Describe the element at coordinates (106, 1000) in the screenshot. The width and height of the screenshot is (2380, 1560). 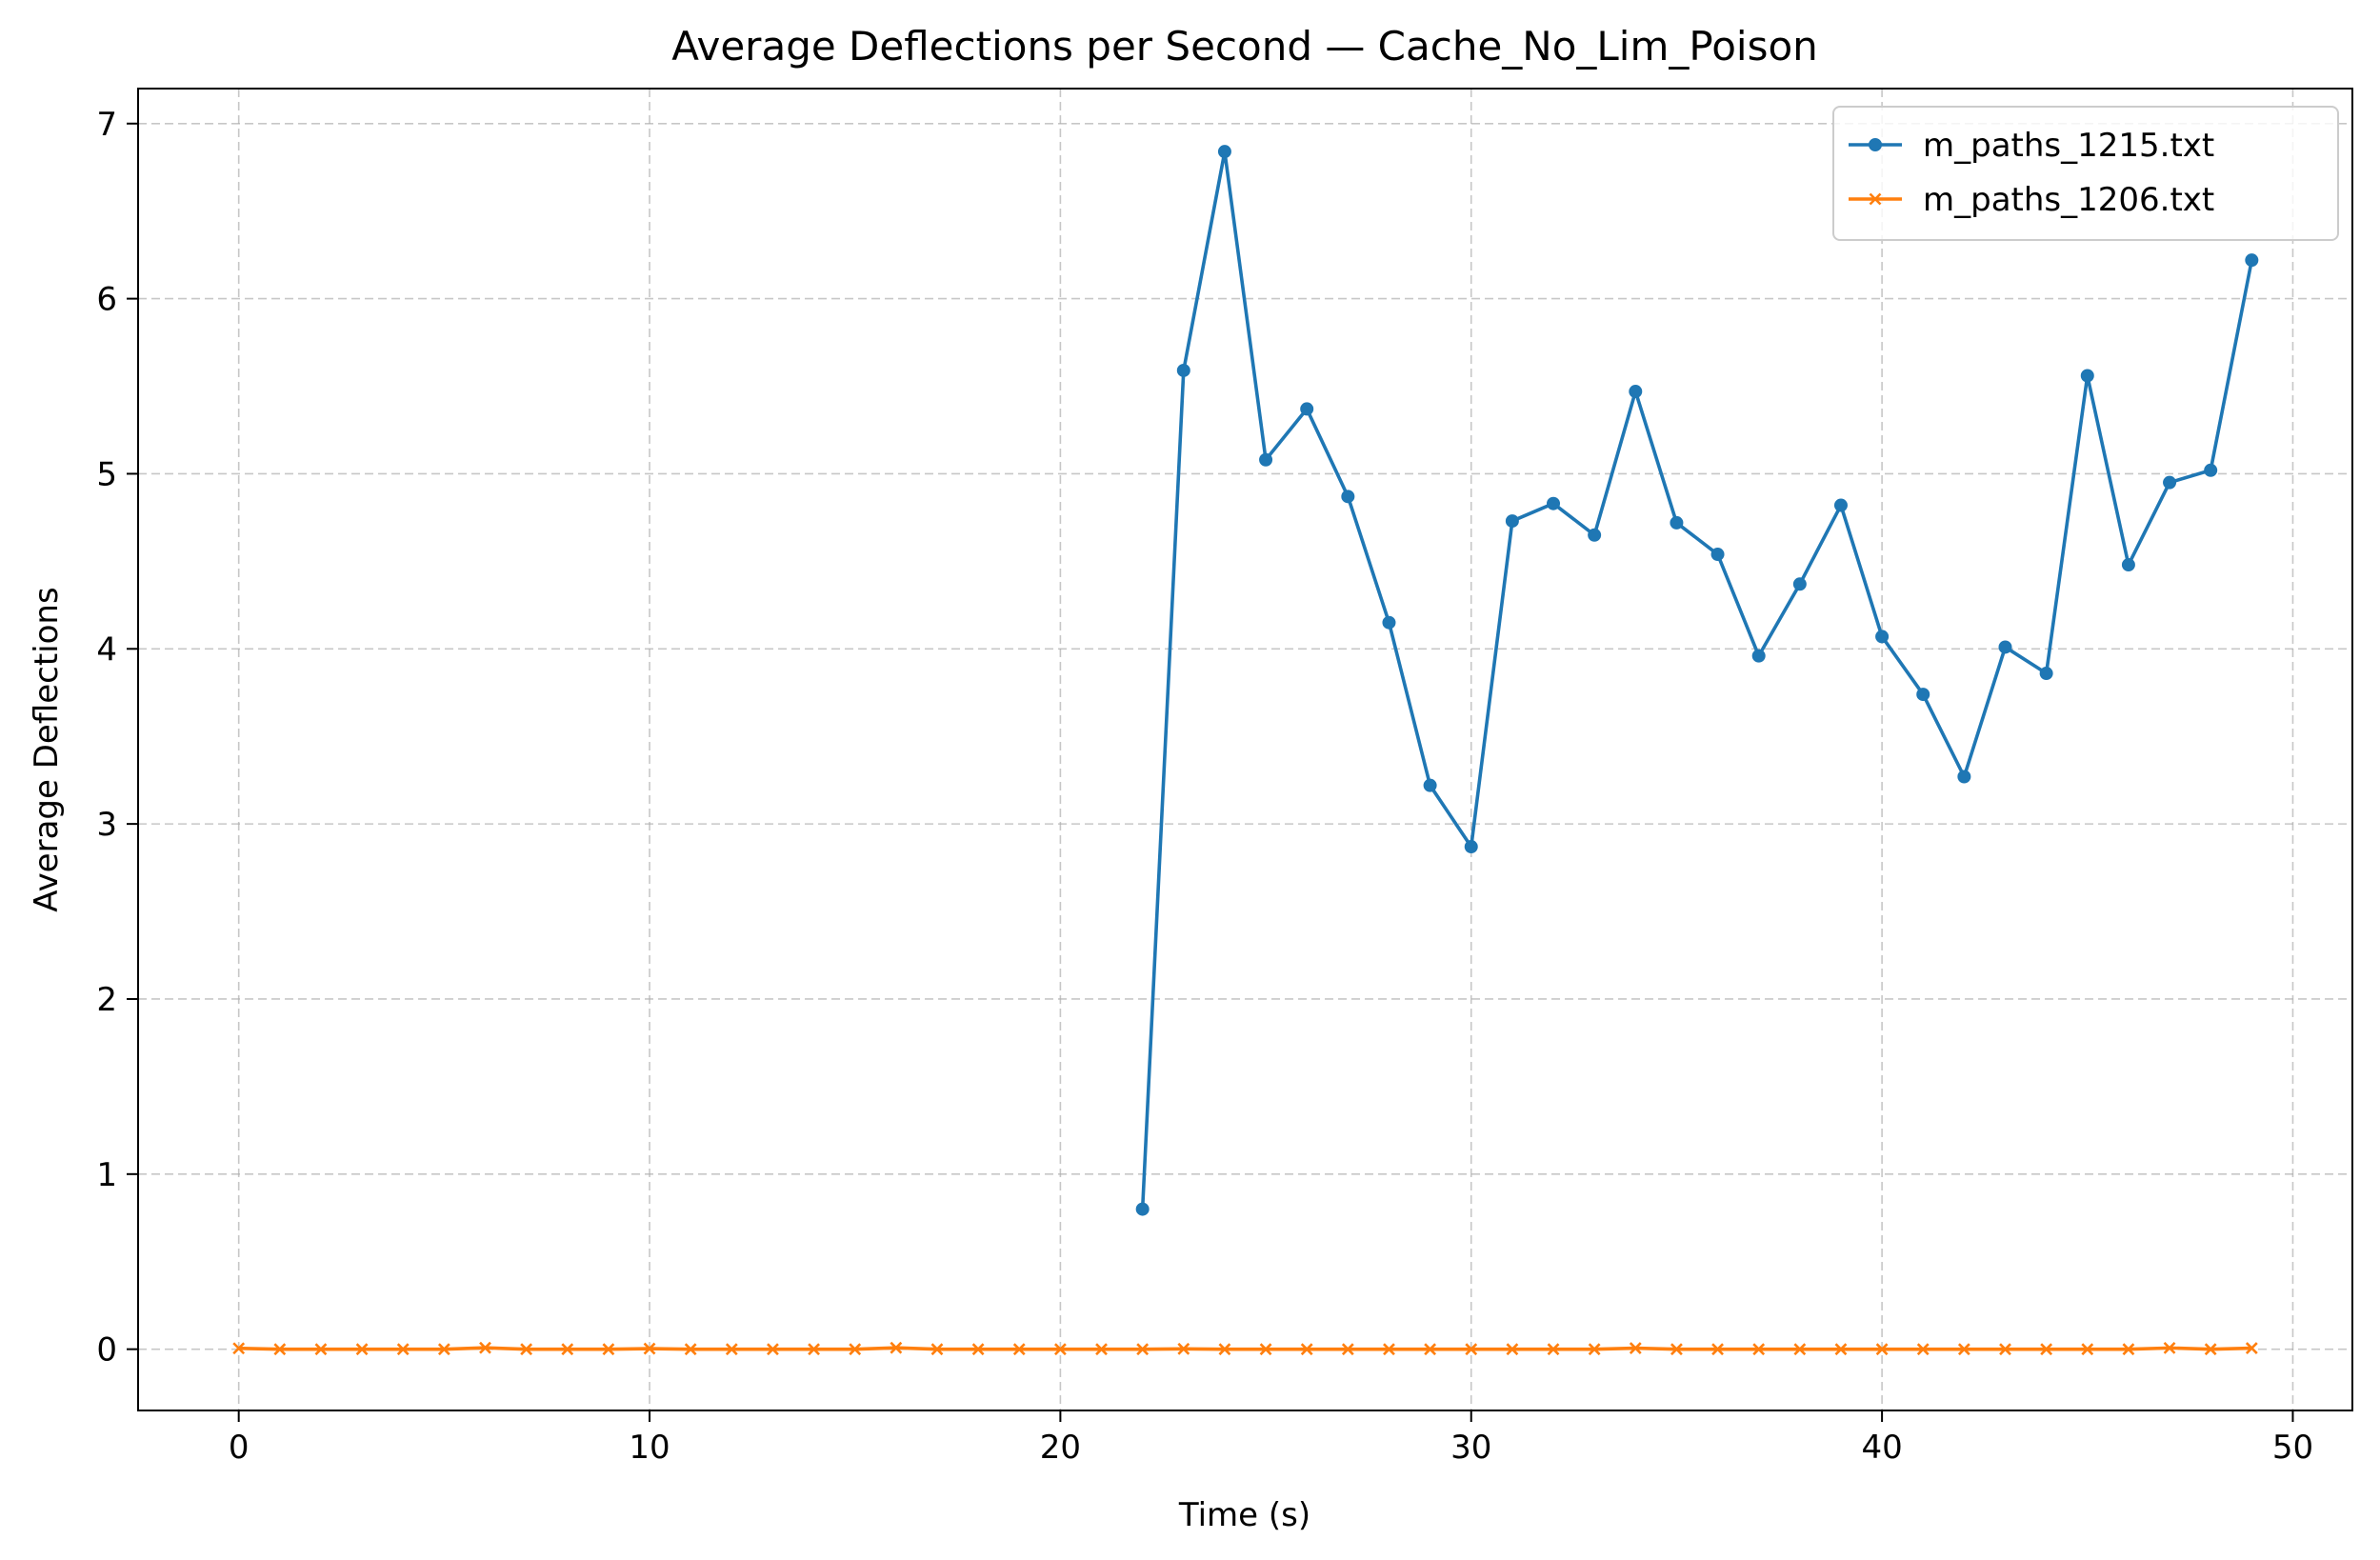
I see `y-tick-label: 2` at that location.